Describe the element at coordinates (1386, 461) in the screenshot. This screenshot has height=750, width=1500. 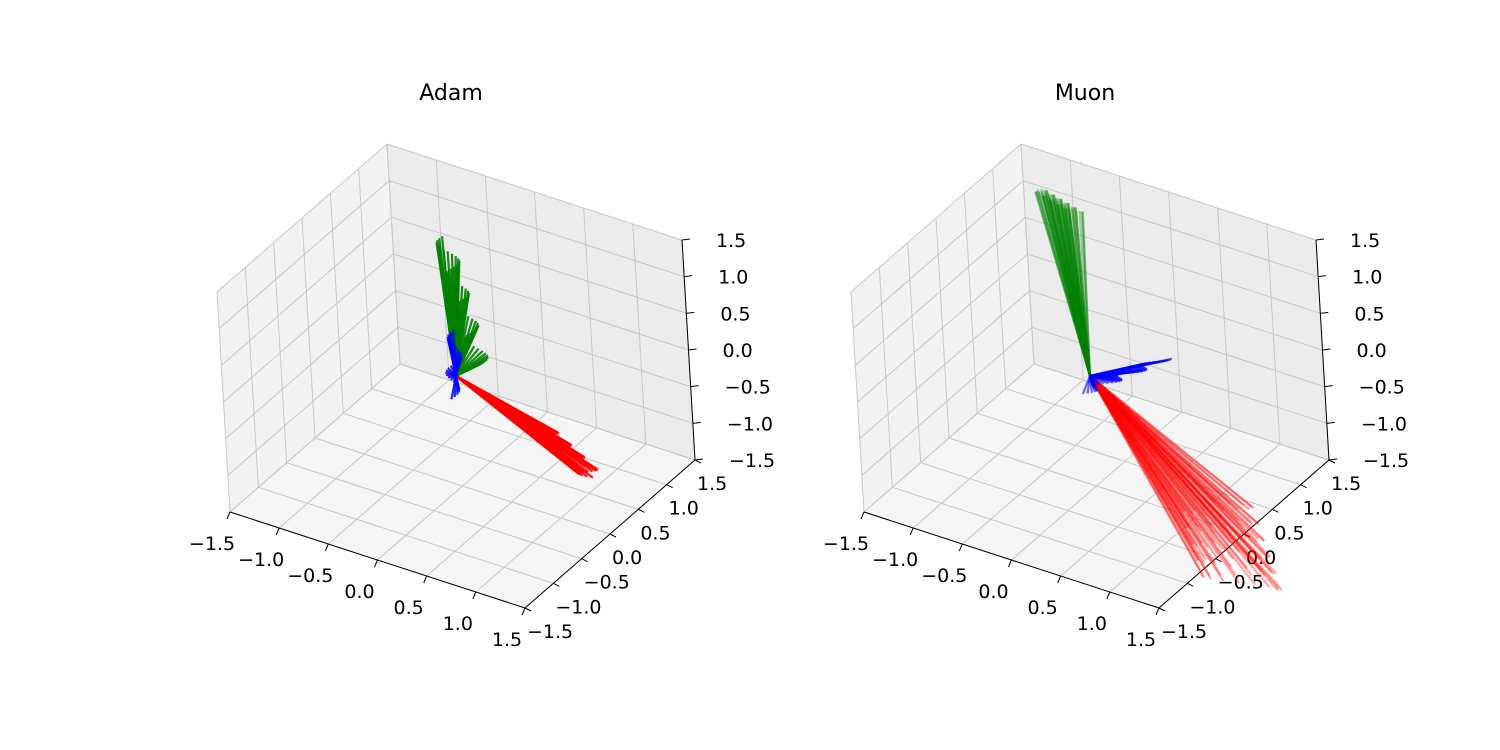
I see `z-tick-label: −1.5` at that location.